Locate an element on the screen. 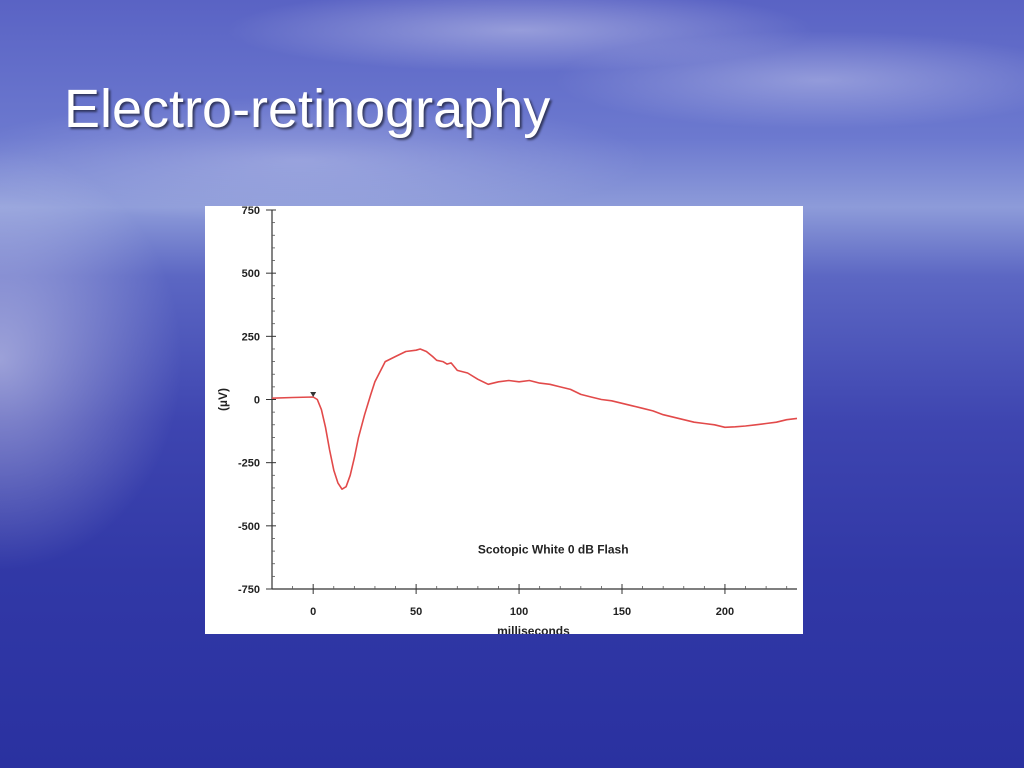 The image size is (1024, 768). y-tick-label: 750 is located at coordinates (251, 211).